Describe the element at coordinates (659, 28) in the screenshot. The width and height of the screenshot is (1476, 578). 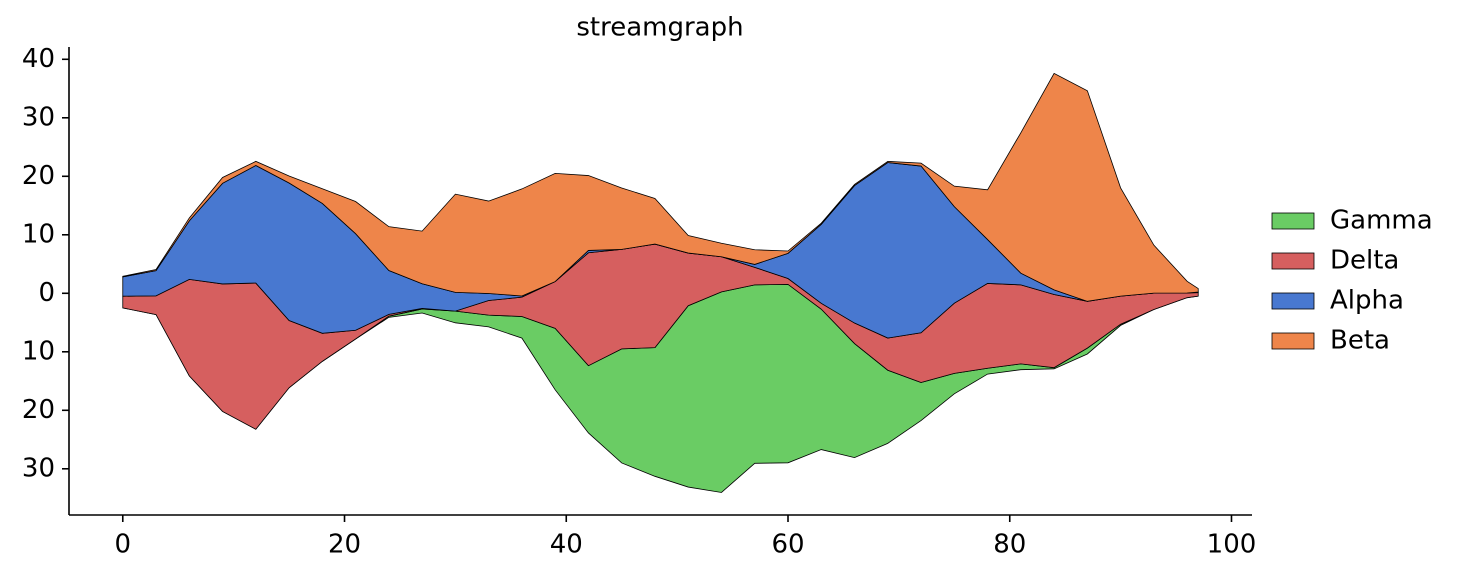
I see `chart-title: streamgraph` at that location.